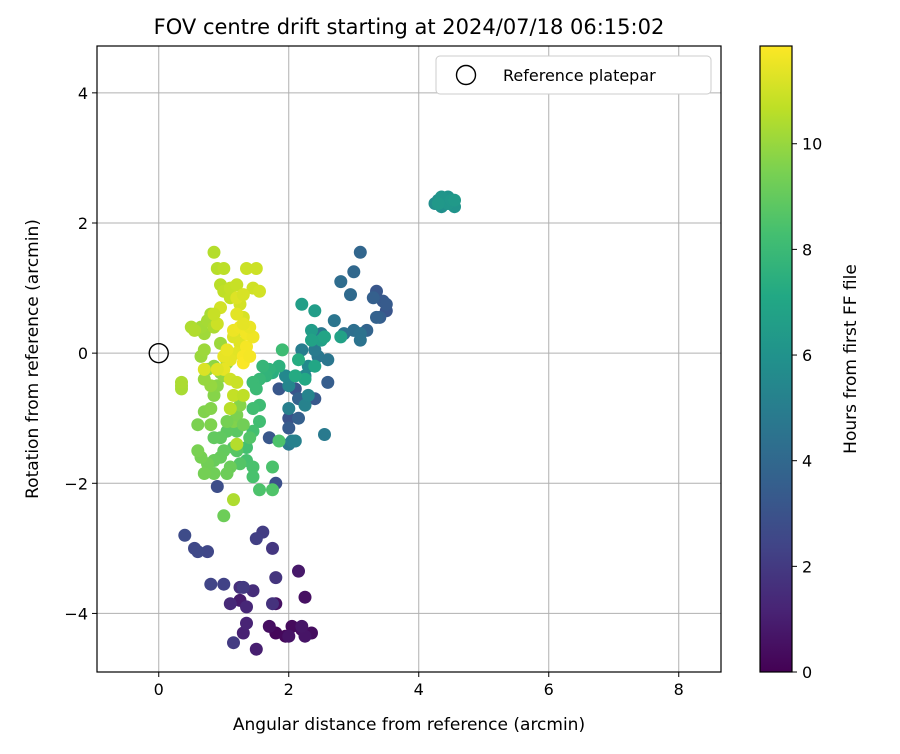 This screenshot has width=900, height=754. I want to click on y-tick-label: 2, so click(83, 223).